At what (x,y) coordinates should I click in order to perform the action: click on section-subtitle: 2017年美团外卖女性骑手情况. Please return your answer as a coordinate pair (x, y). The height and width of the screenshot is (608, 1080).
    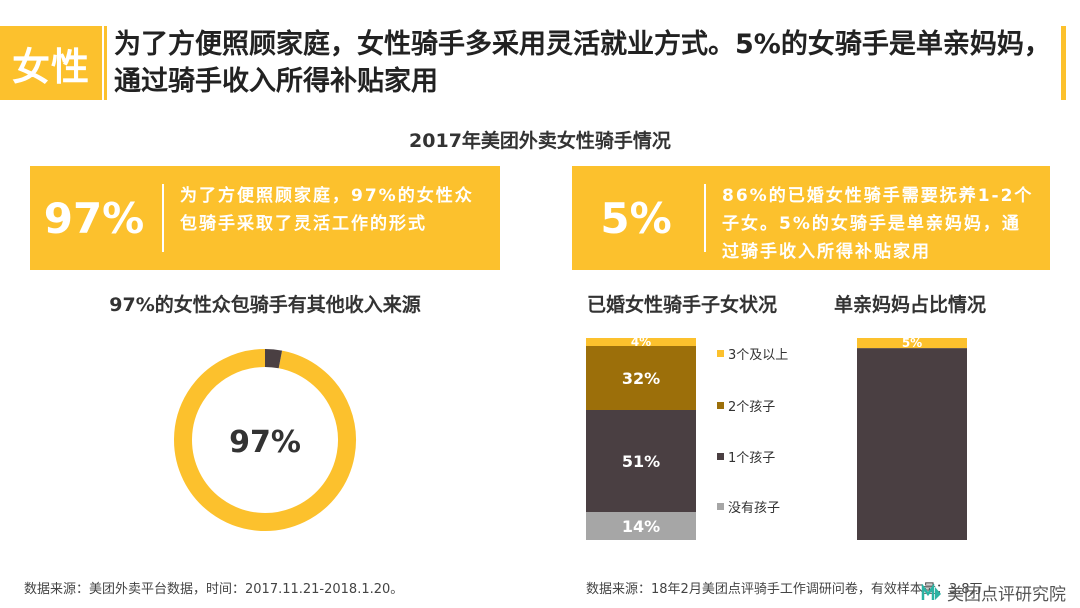
    Looking at the image, I should click on (540, 141).